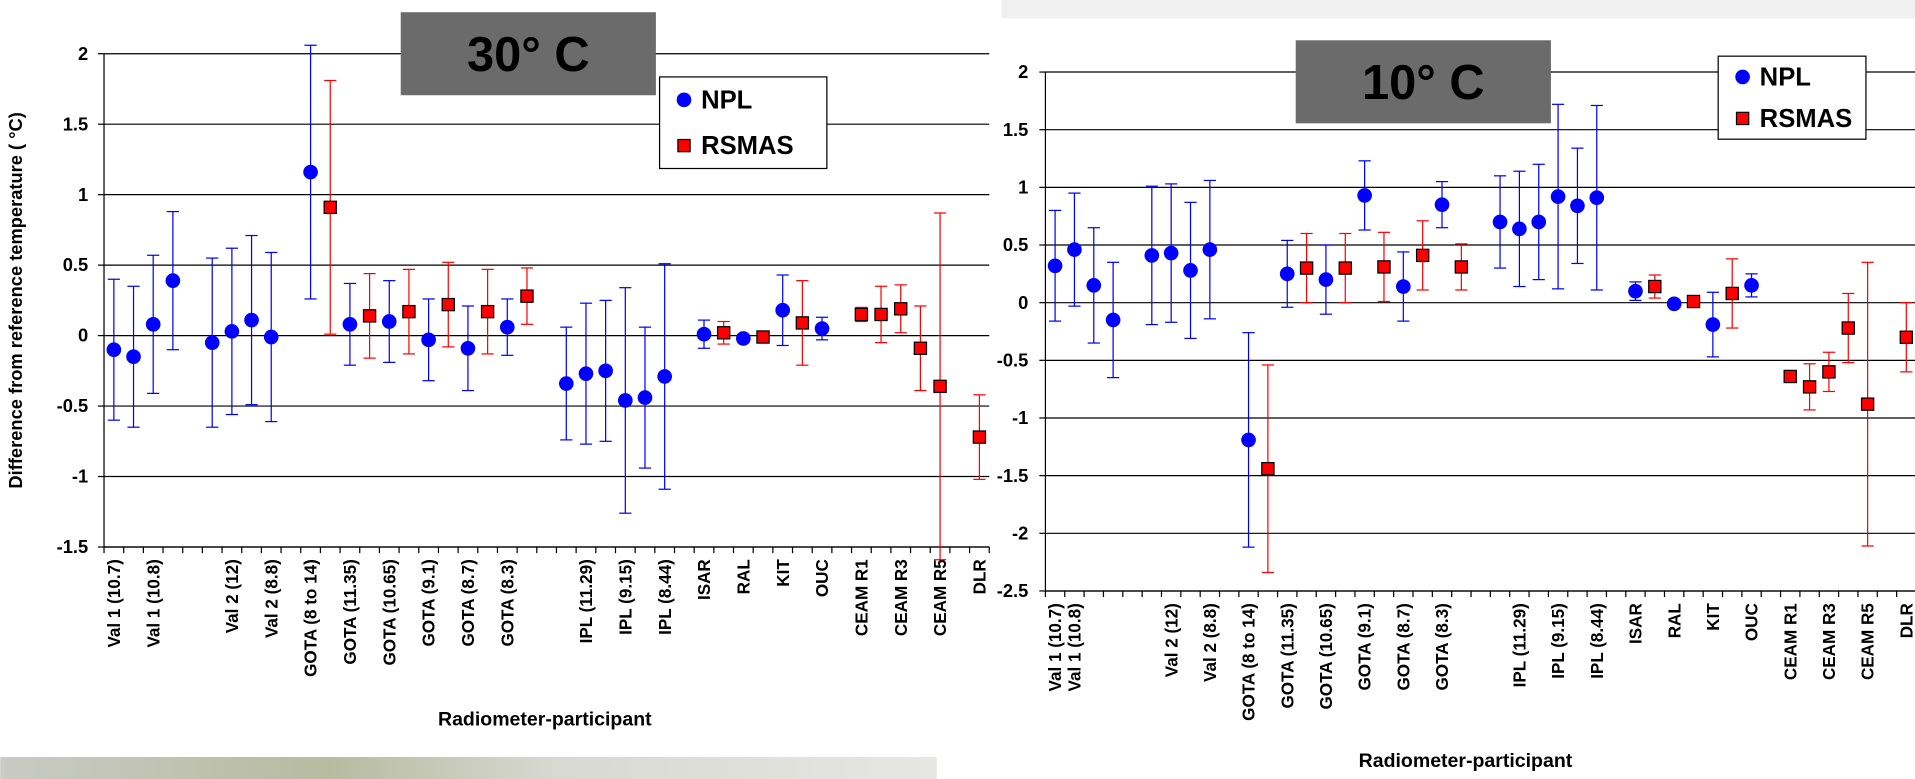 The height and width of the screenshot is (779, 1915). I want to click on y-tick-label: -2.5, so click(1013, 590).